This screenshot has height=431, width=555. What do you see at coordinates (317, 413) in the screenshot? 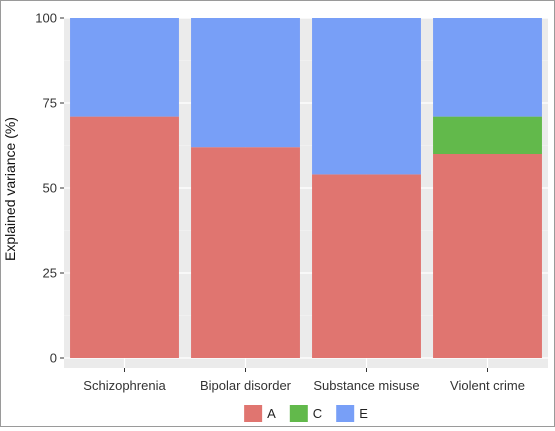
I see `legend-label: C` at bounding box center [317, 413].